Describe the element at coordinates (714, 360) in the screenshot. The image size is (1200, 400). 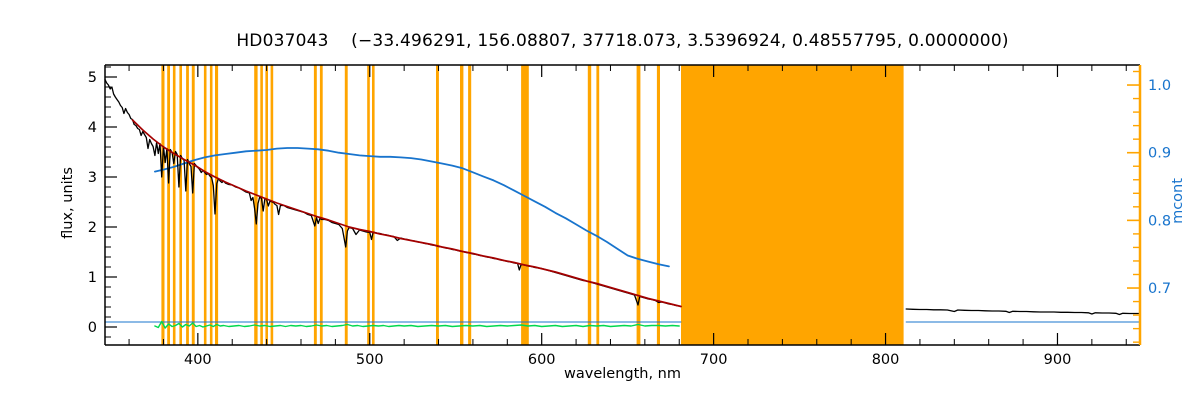
I see `x-tick-label: 700` at that location.